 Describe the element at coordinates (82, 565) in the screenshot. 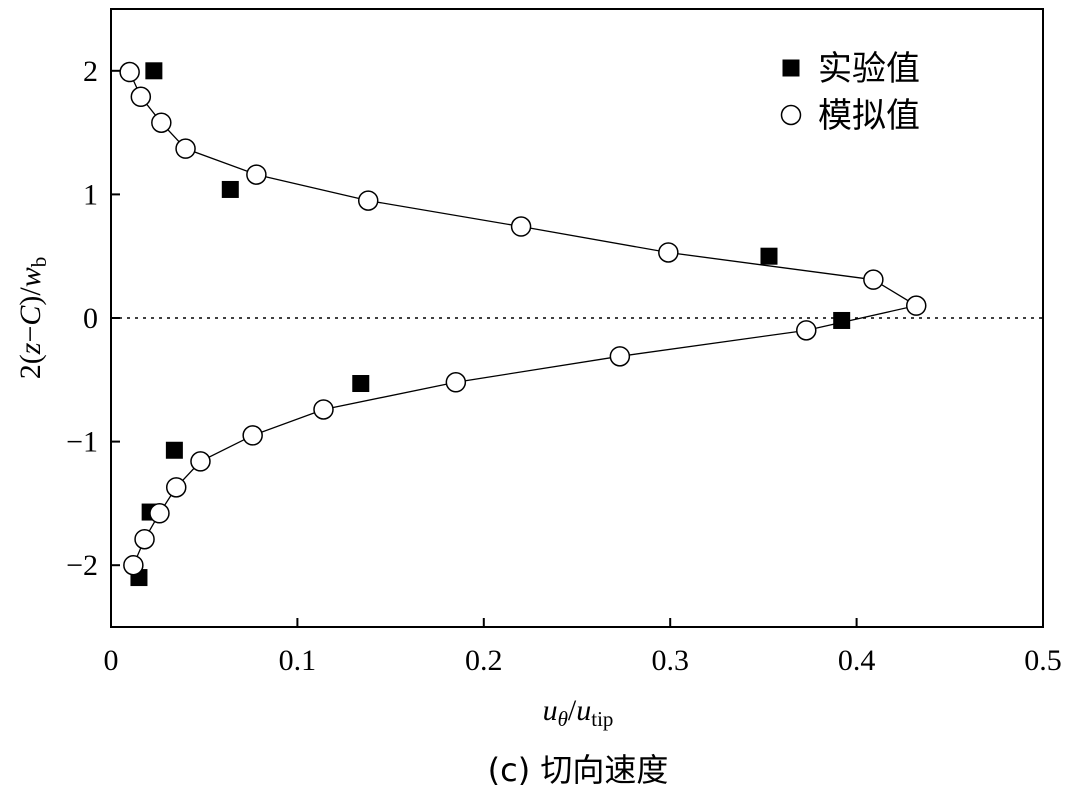

I see `y-tick-label: −2` at that location.